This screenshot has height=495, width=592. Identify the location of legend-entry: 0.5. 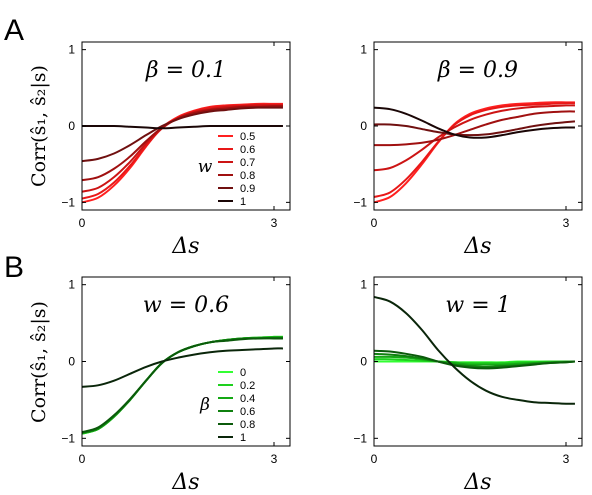
(247, 137).